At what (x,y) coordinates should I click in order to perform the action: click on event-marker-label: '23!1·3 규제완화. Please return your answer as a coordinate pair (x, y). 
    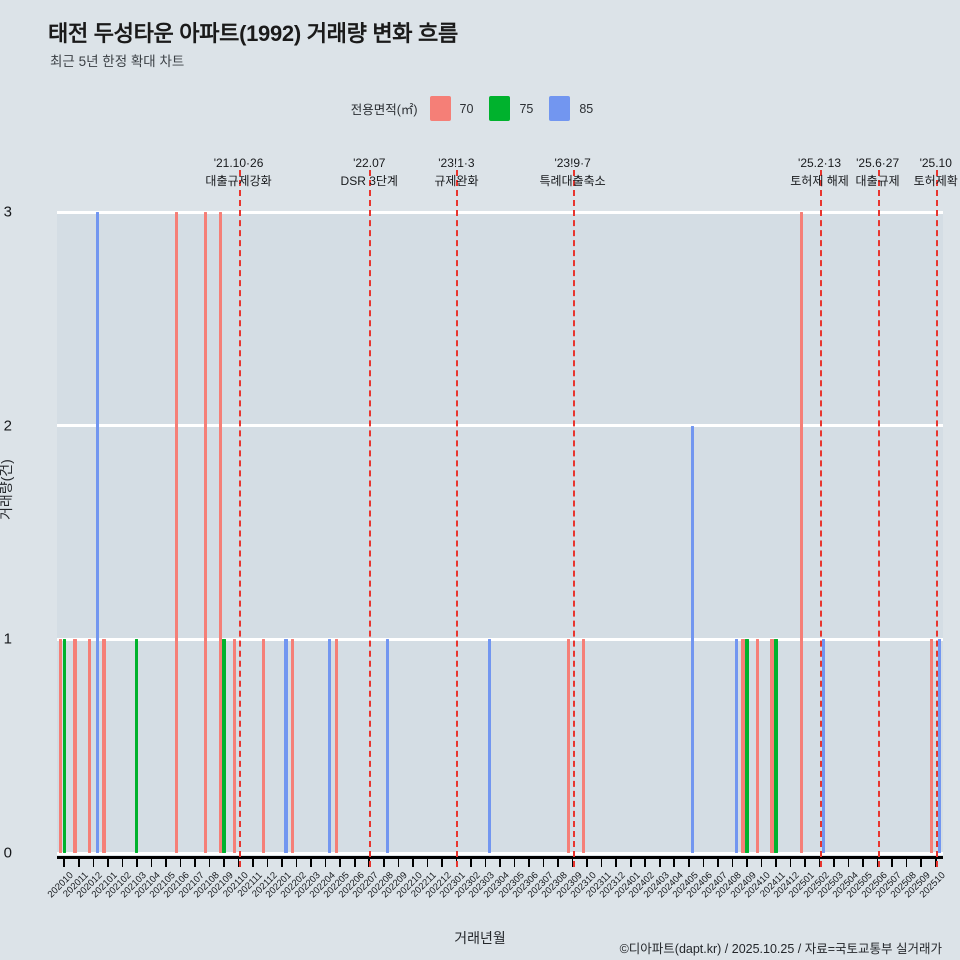
    Looking at the image, I should click on (456, 172).